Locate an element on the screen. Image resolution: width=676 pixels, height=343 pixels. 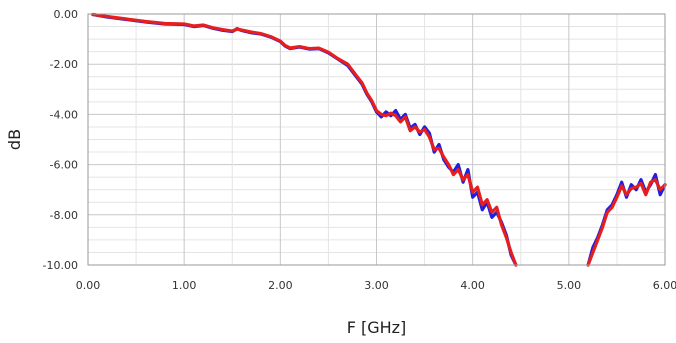
y-tick-label: -10.00 is located at coordinates (60, 265).